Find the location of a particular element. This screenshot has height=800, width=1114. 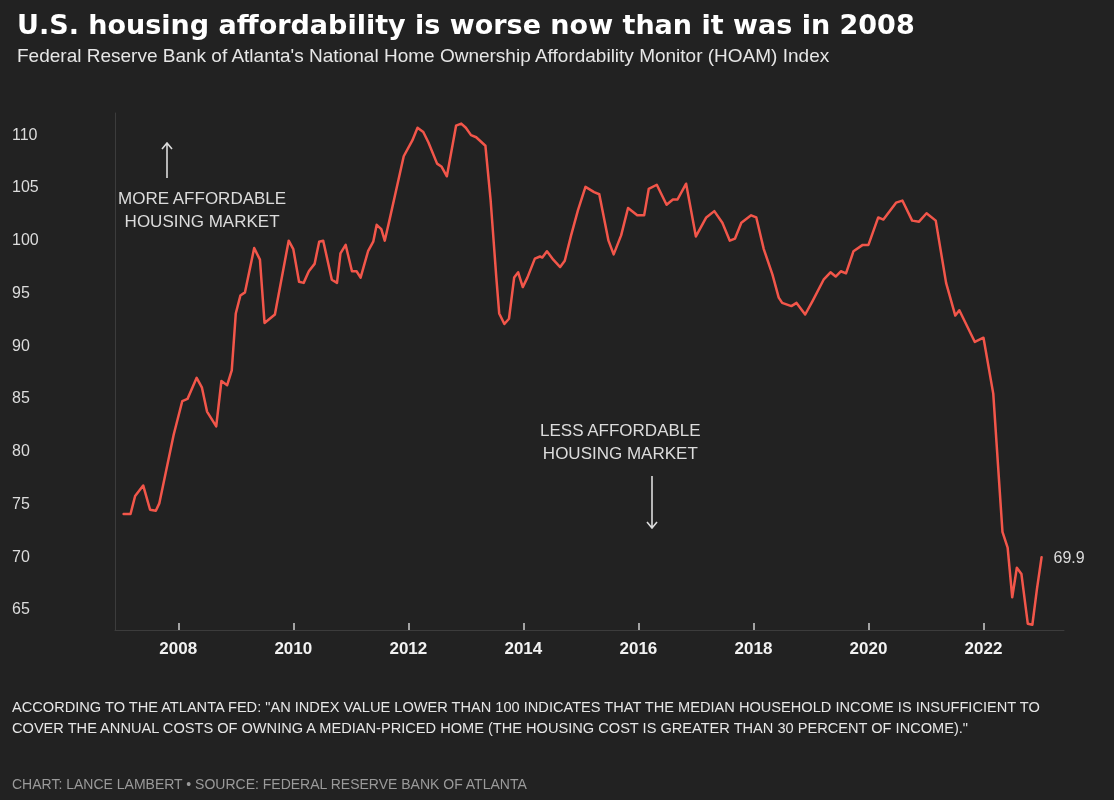

x-tick-label: 2010 is located at coordinates (293, 648).